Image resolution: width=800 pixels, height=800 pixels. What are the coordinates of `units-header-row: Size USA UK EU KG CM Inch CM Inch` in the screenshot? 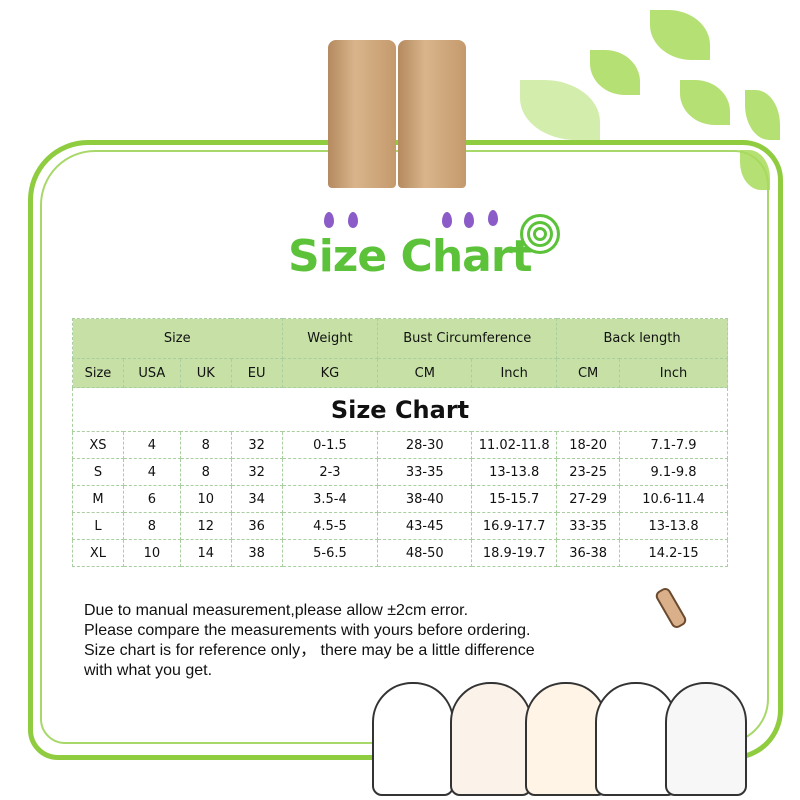 It's located at (400, 373).